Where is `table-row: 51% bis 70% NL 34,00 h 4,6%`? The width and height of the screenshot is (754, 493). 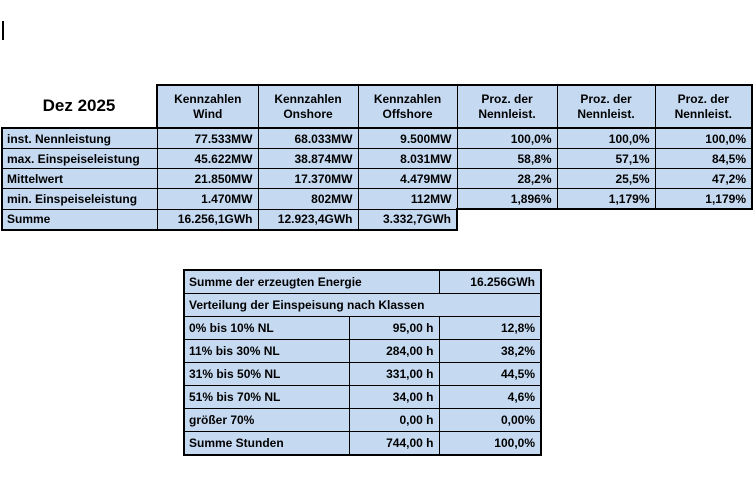
table-row: 51% bis 70% NL 34,00 h 4,6% is located at coordinates (362, 397).